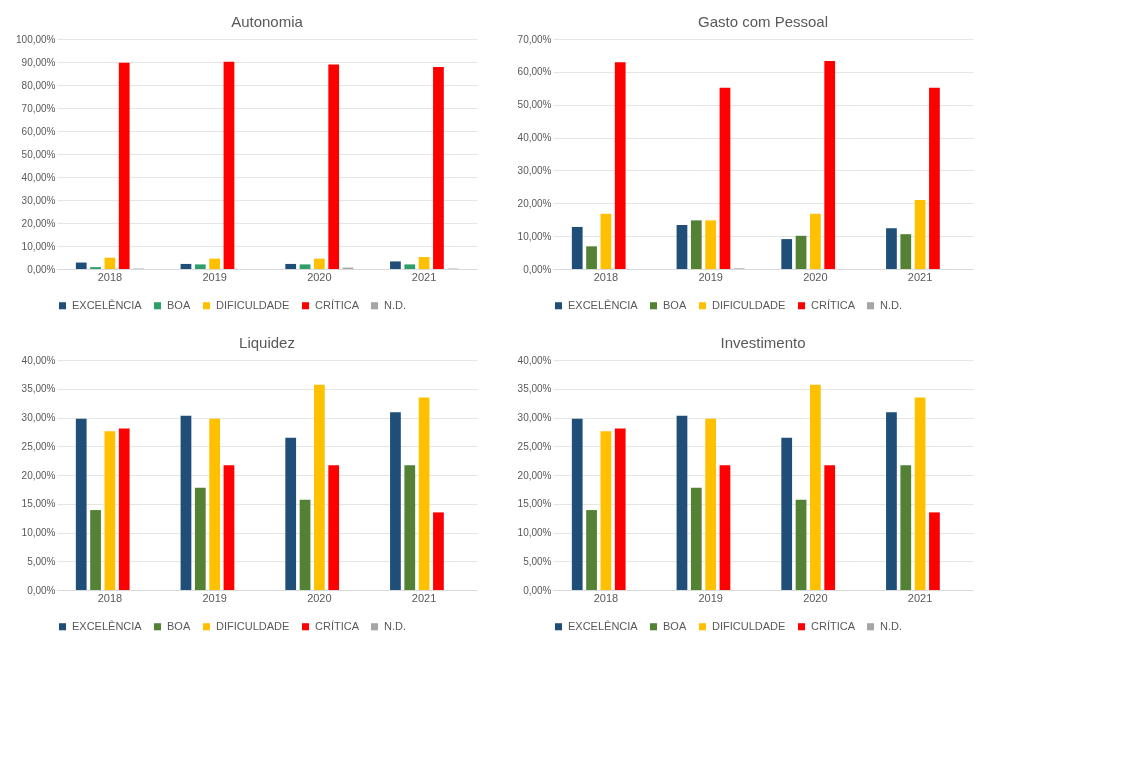 The width and height of the screenshot is (1133, 762). What do you see at coordinates (38, 108) in the screenshot?
I see `y-tick-label: 70,00%` at bounding box center [38, 108].